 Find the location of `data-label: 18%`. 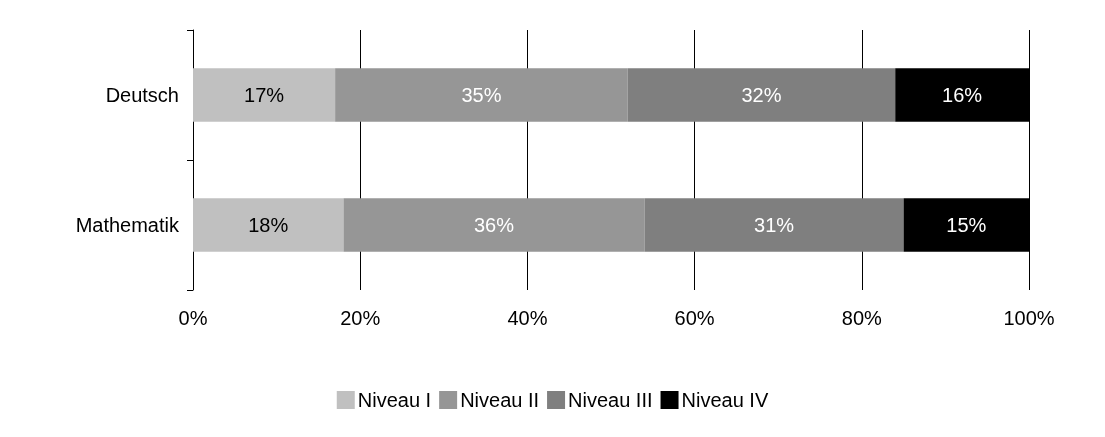

data-label: 18% is located at coordinates (268, 225).